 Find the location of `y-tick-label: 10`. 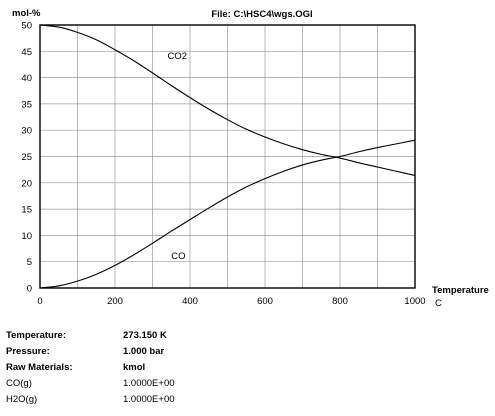

y-tick-label: 10 is located at coordinates (26, 236).